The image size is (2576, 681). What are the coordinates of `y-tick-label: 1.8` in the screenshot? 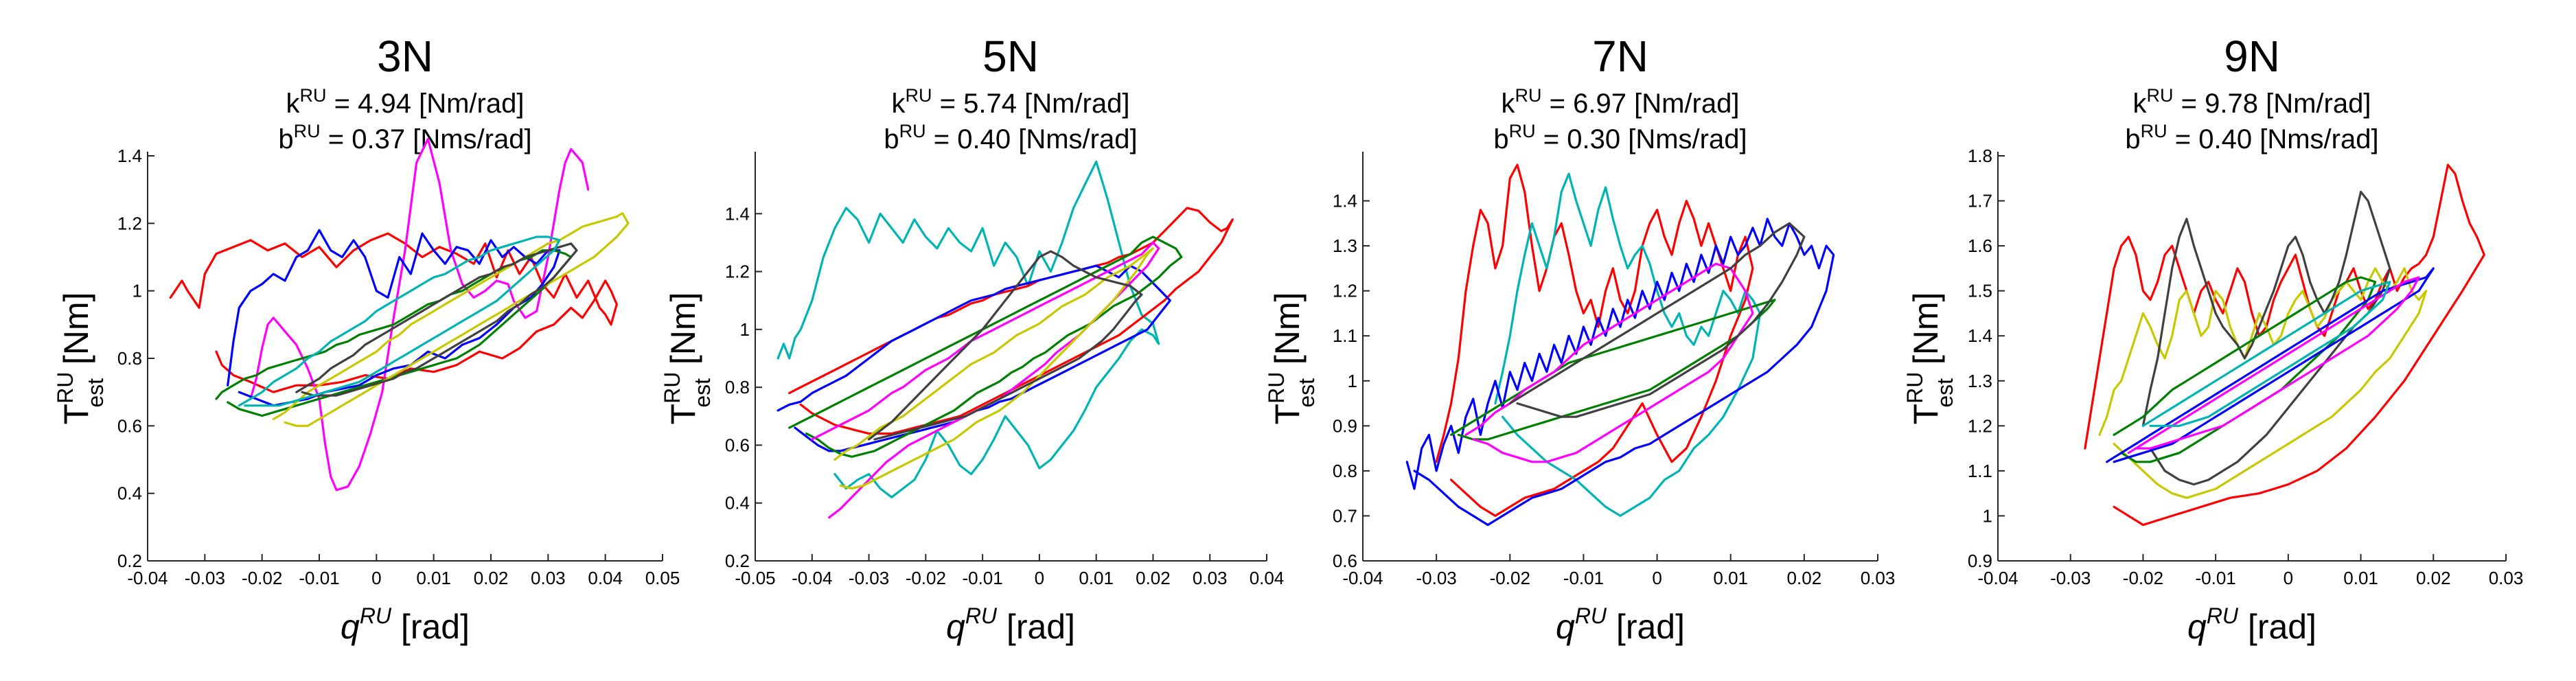 It's located at (1980, 156).